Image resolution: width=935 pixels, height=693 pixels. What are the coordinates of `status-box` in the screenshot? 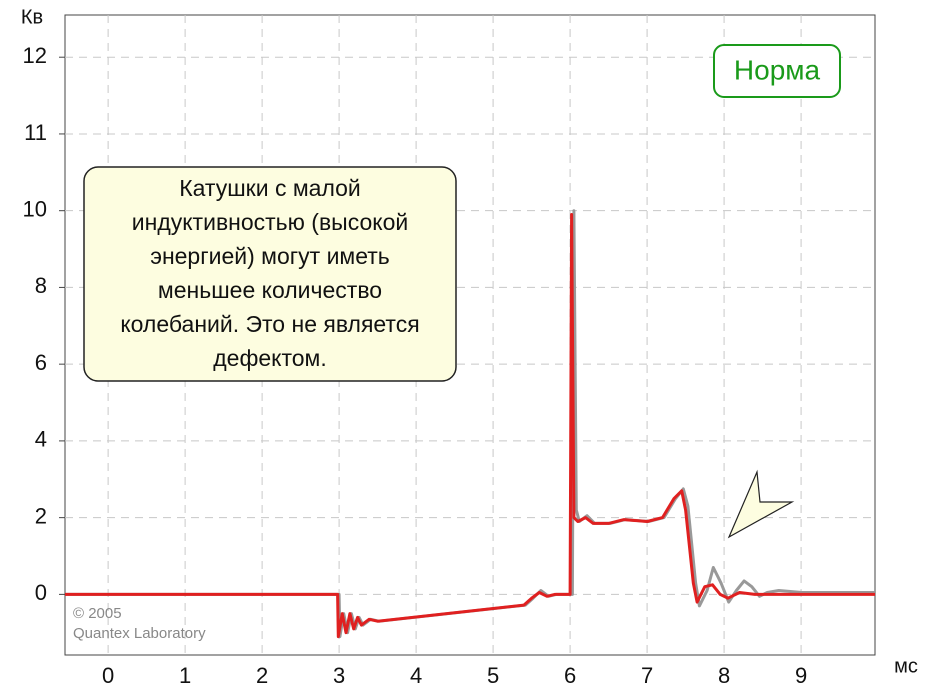 It's located at (777, 71).